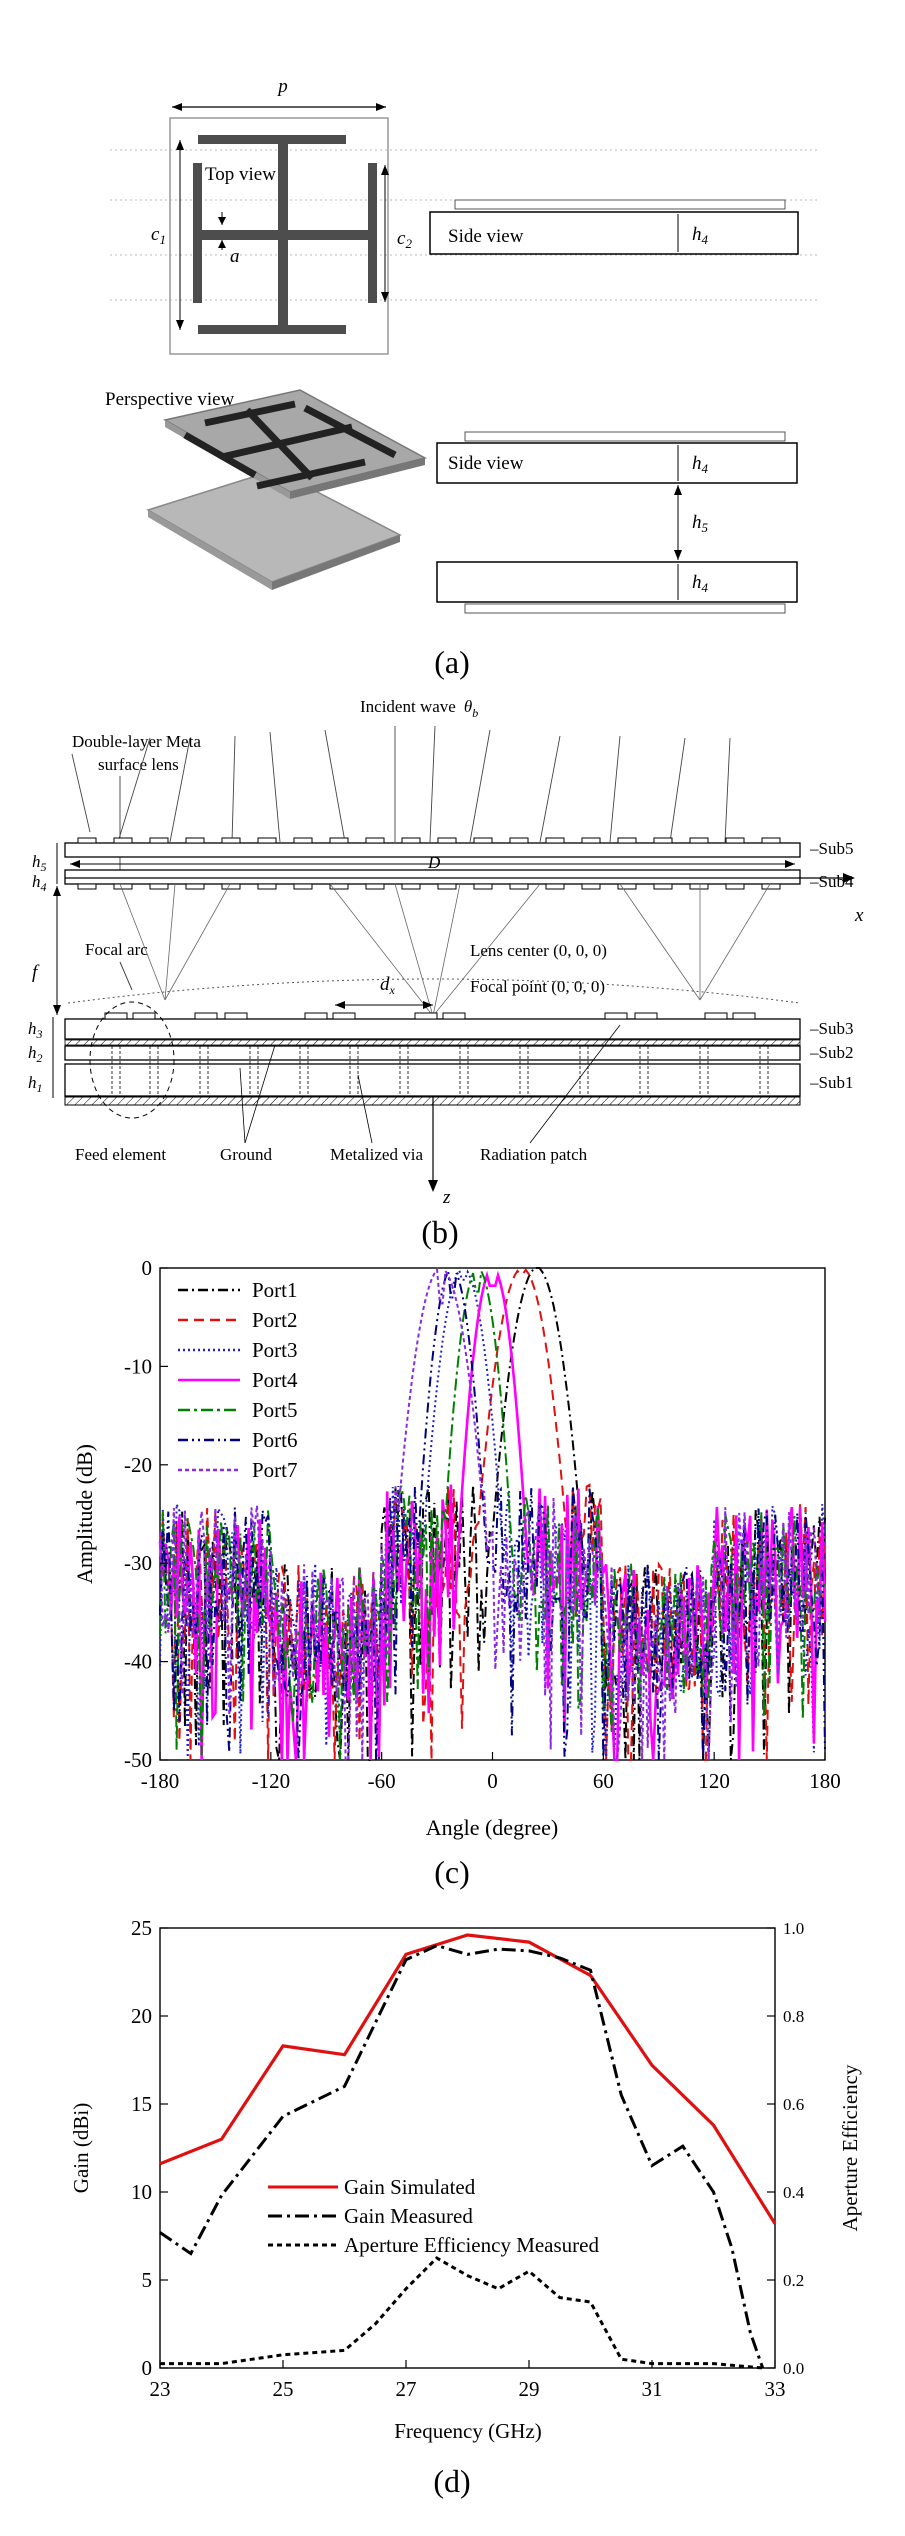 The height and width of the screenshot is (2536, 905). I want to click on chart-c-xtick-label: -120, so click(271, 1781).